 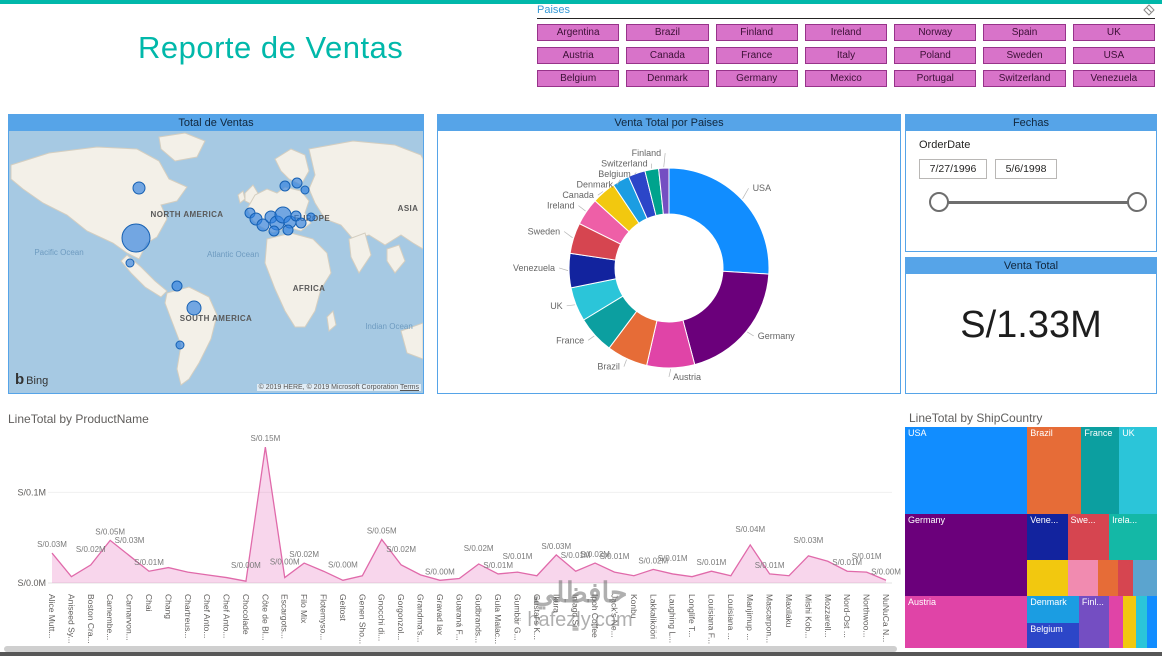 I want to click on date-slider-handle-start, so click(x=939, y=202).